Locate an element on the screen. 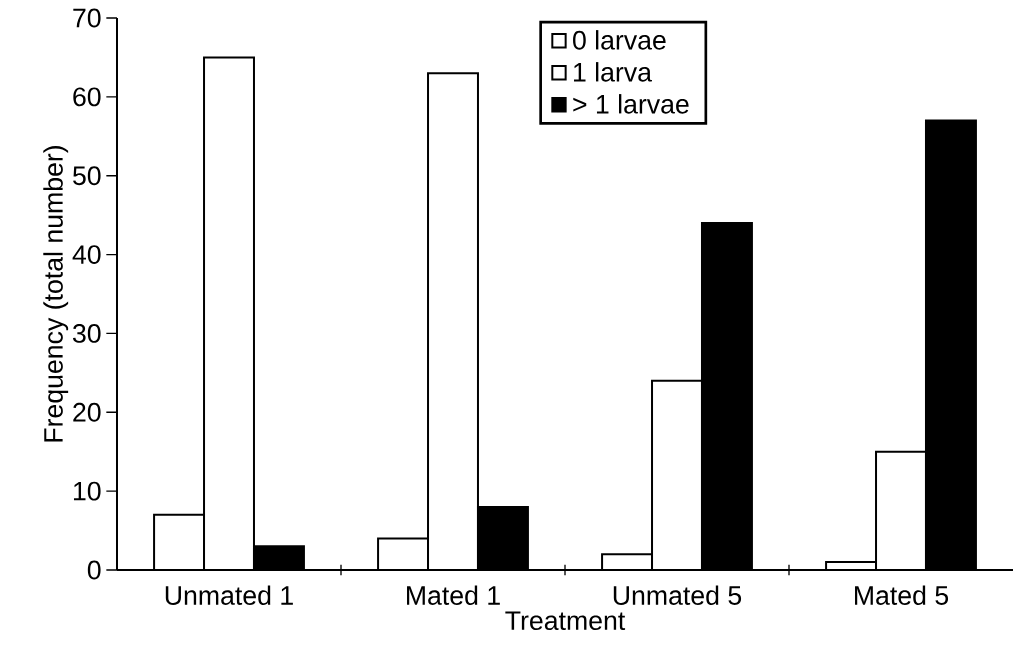 The image size is (1015, 658). y-tick-label: 50 is located at coordinates (87, 176).